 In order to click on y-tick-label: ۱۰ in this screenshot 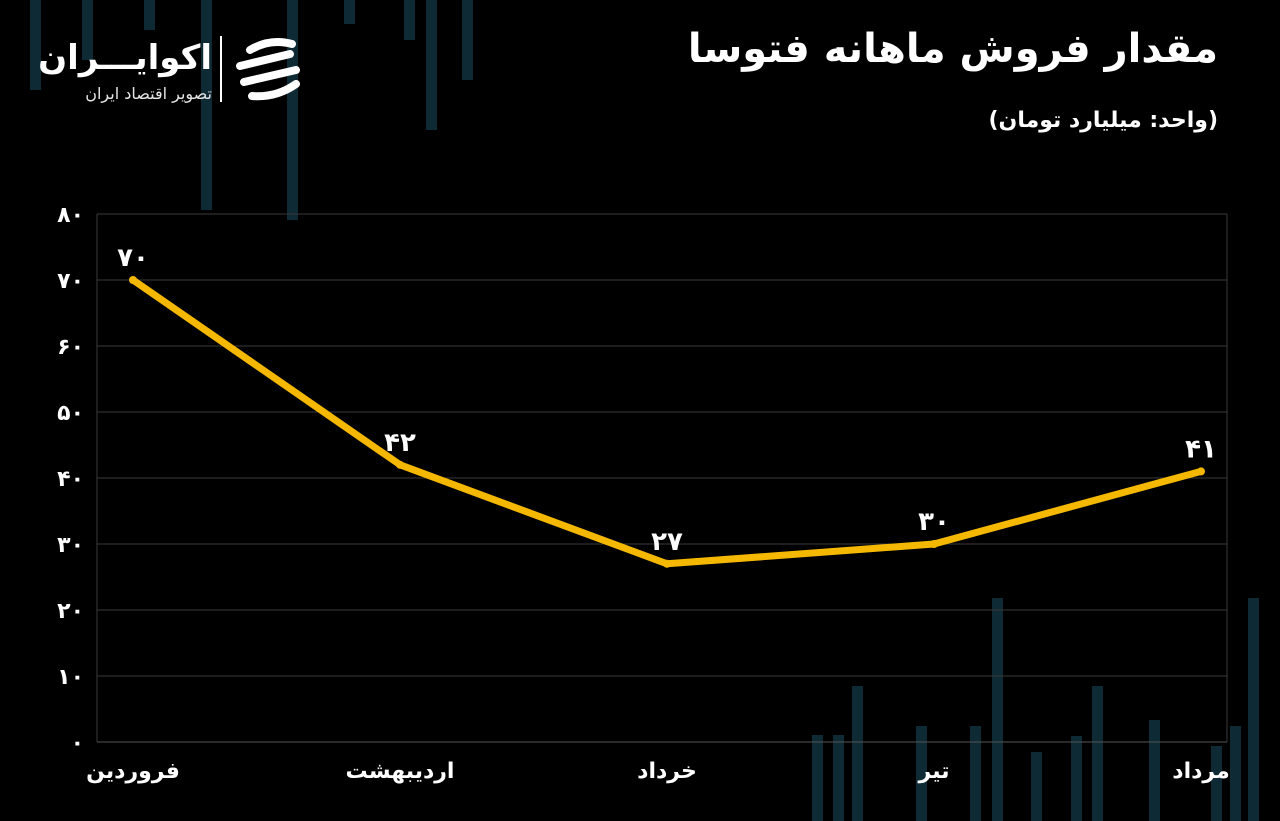, I will do `click(70, 677)`.